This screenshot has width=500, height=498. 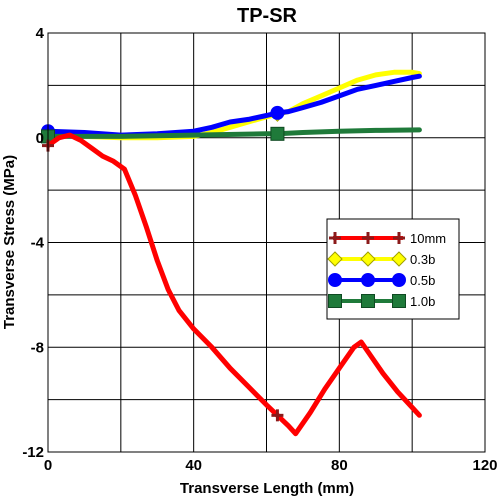 I want to click on series-marker-0.5b, so click(x=277, y=112).